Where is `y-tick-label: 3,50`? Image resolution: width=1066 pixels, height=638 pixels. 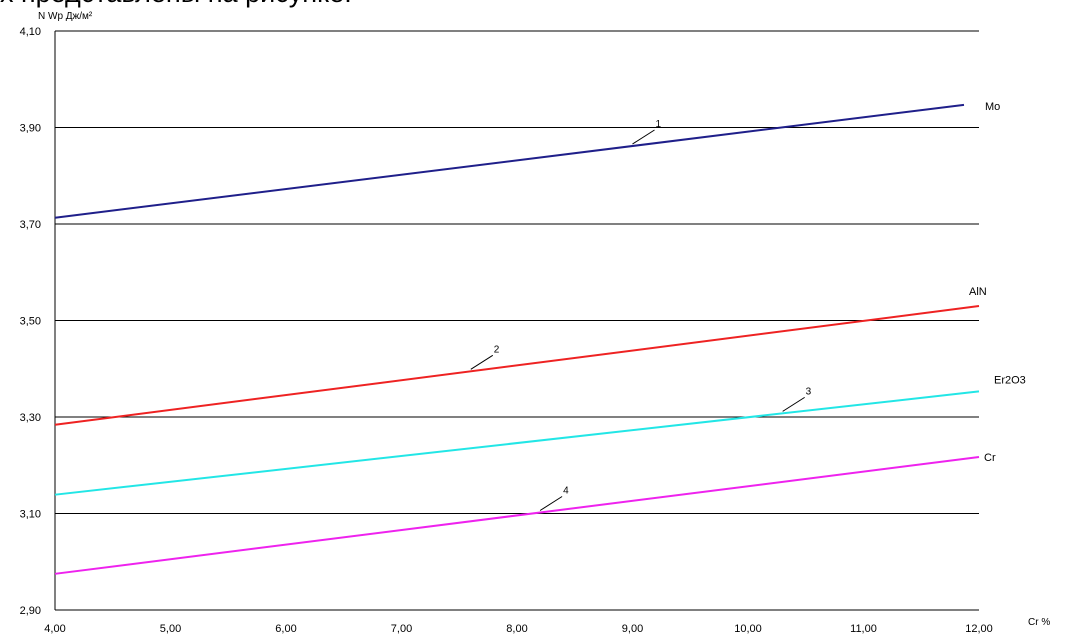 y-tick-label: 3,50 is located at coordinates (30, 322).